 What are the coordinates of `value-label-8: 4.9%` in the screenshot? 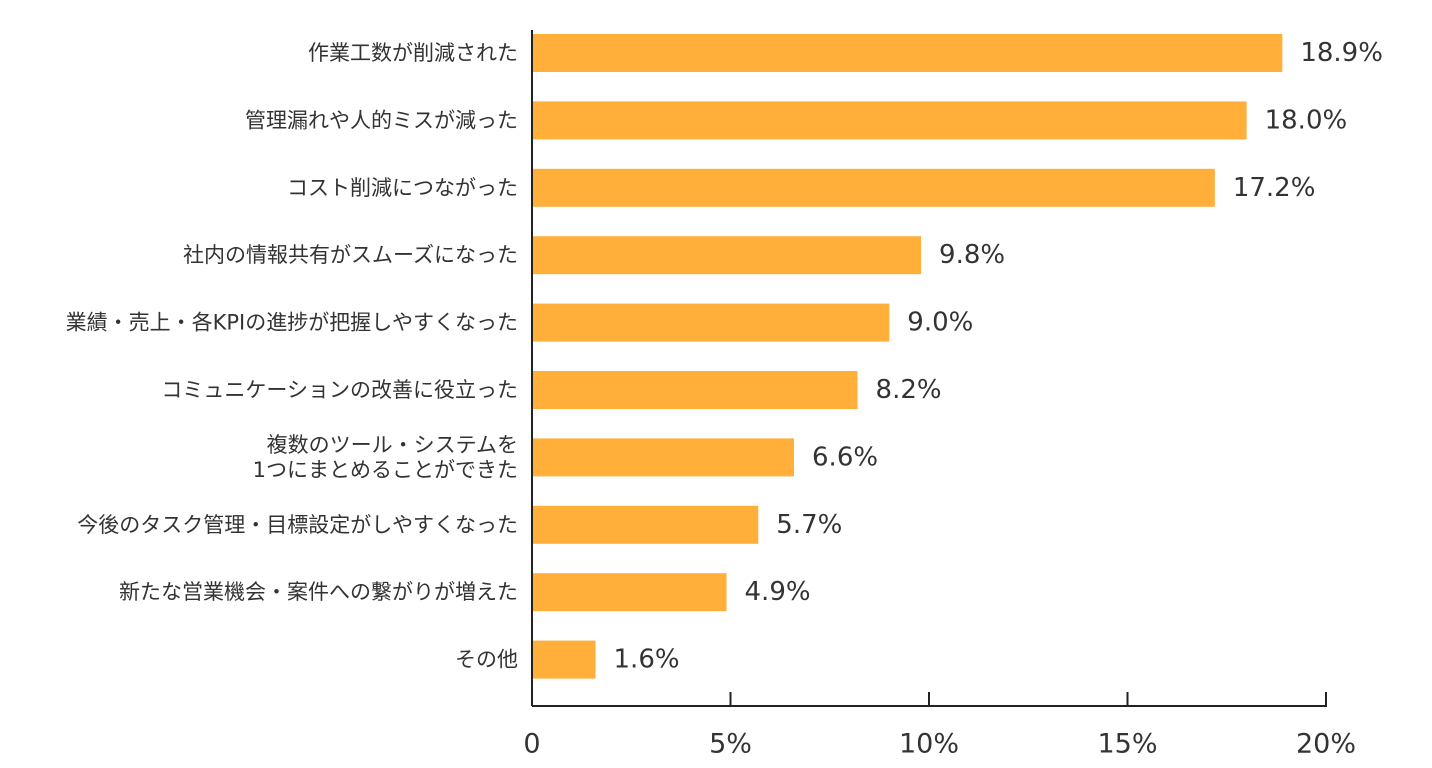 It's located at (778, 592).